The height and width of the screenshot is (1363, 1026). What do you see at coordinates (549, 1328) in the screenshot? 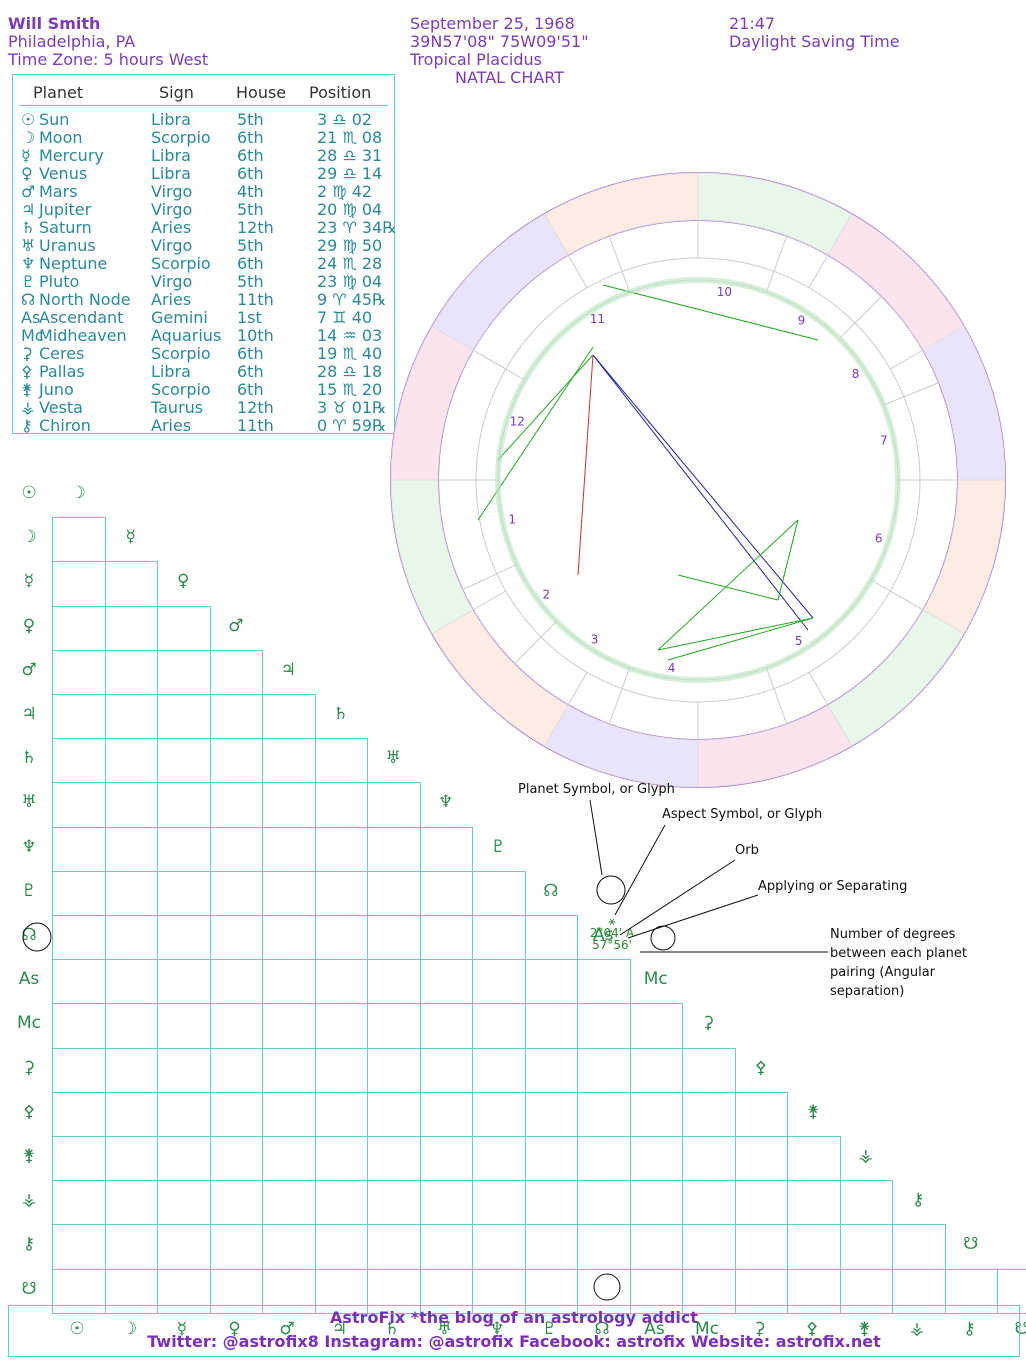
I see `grid-col-glyph: ♇` at bounding box center [549, 1328].